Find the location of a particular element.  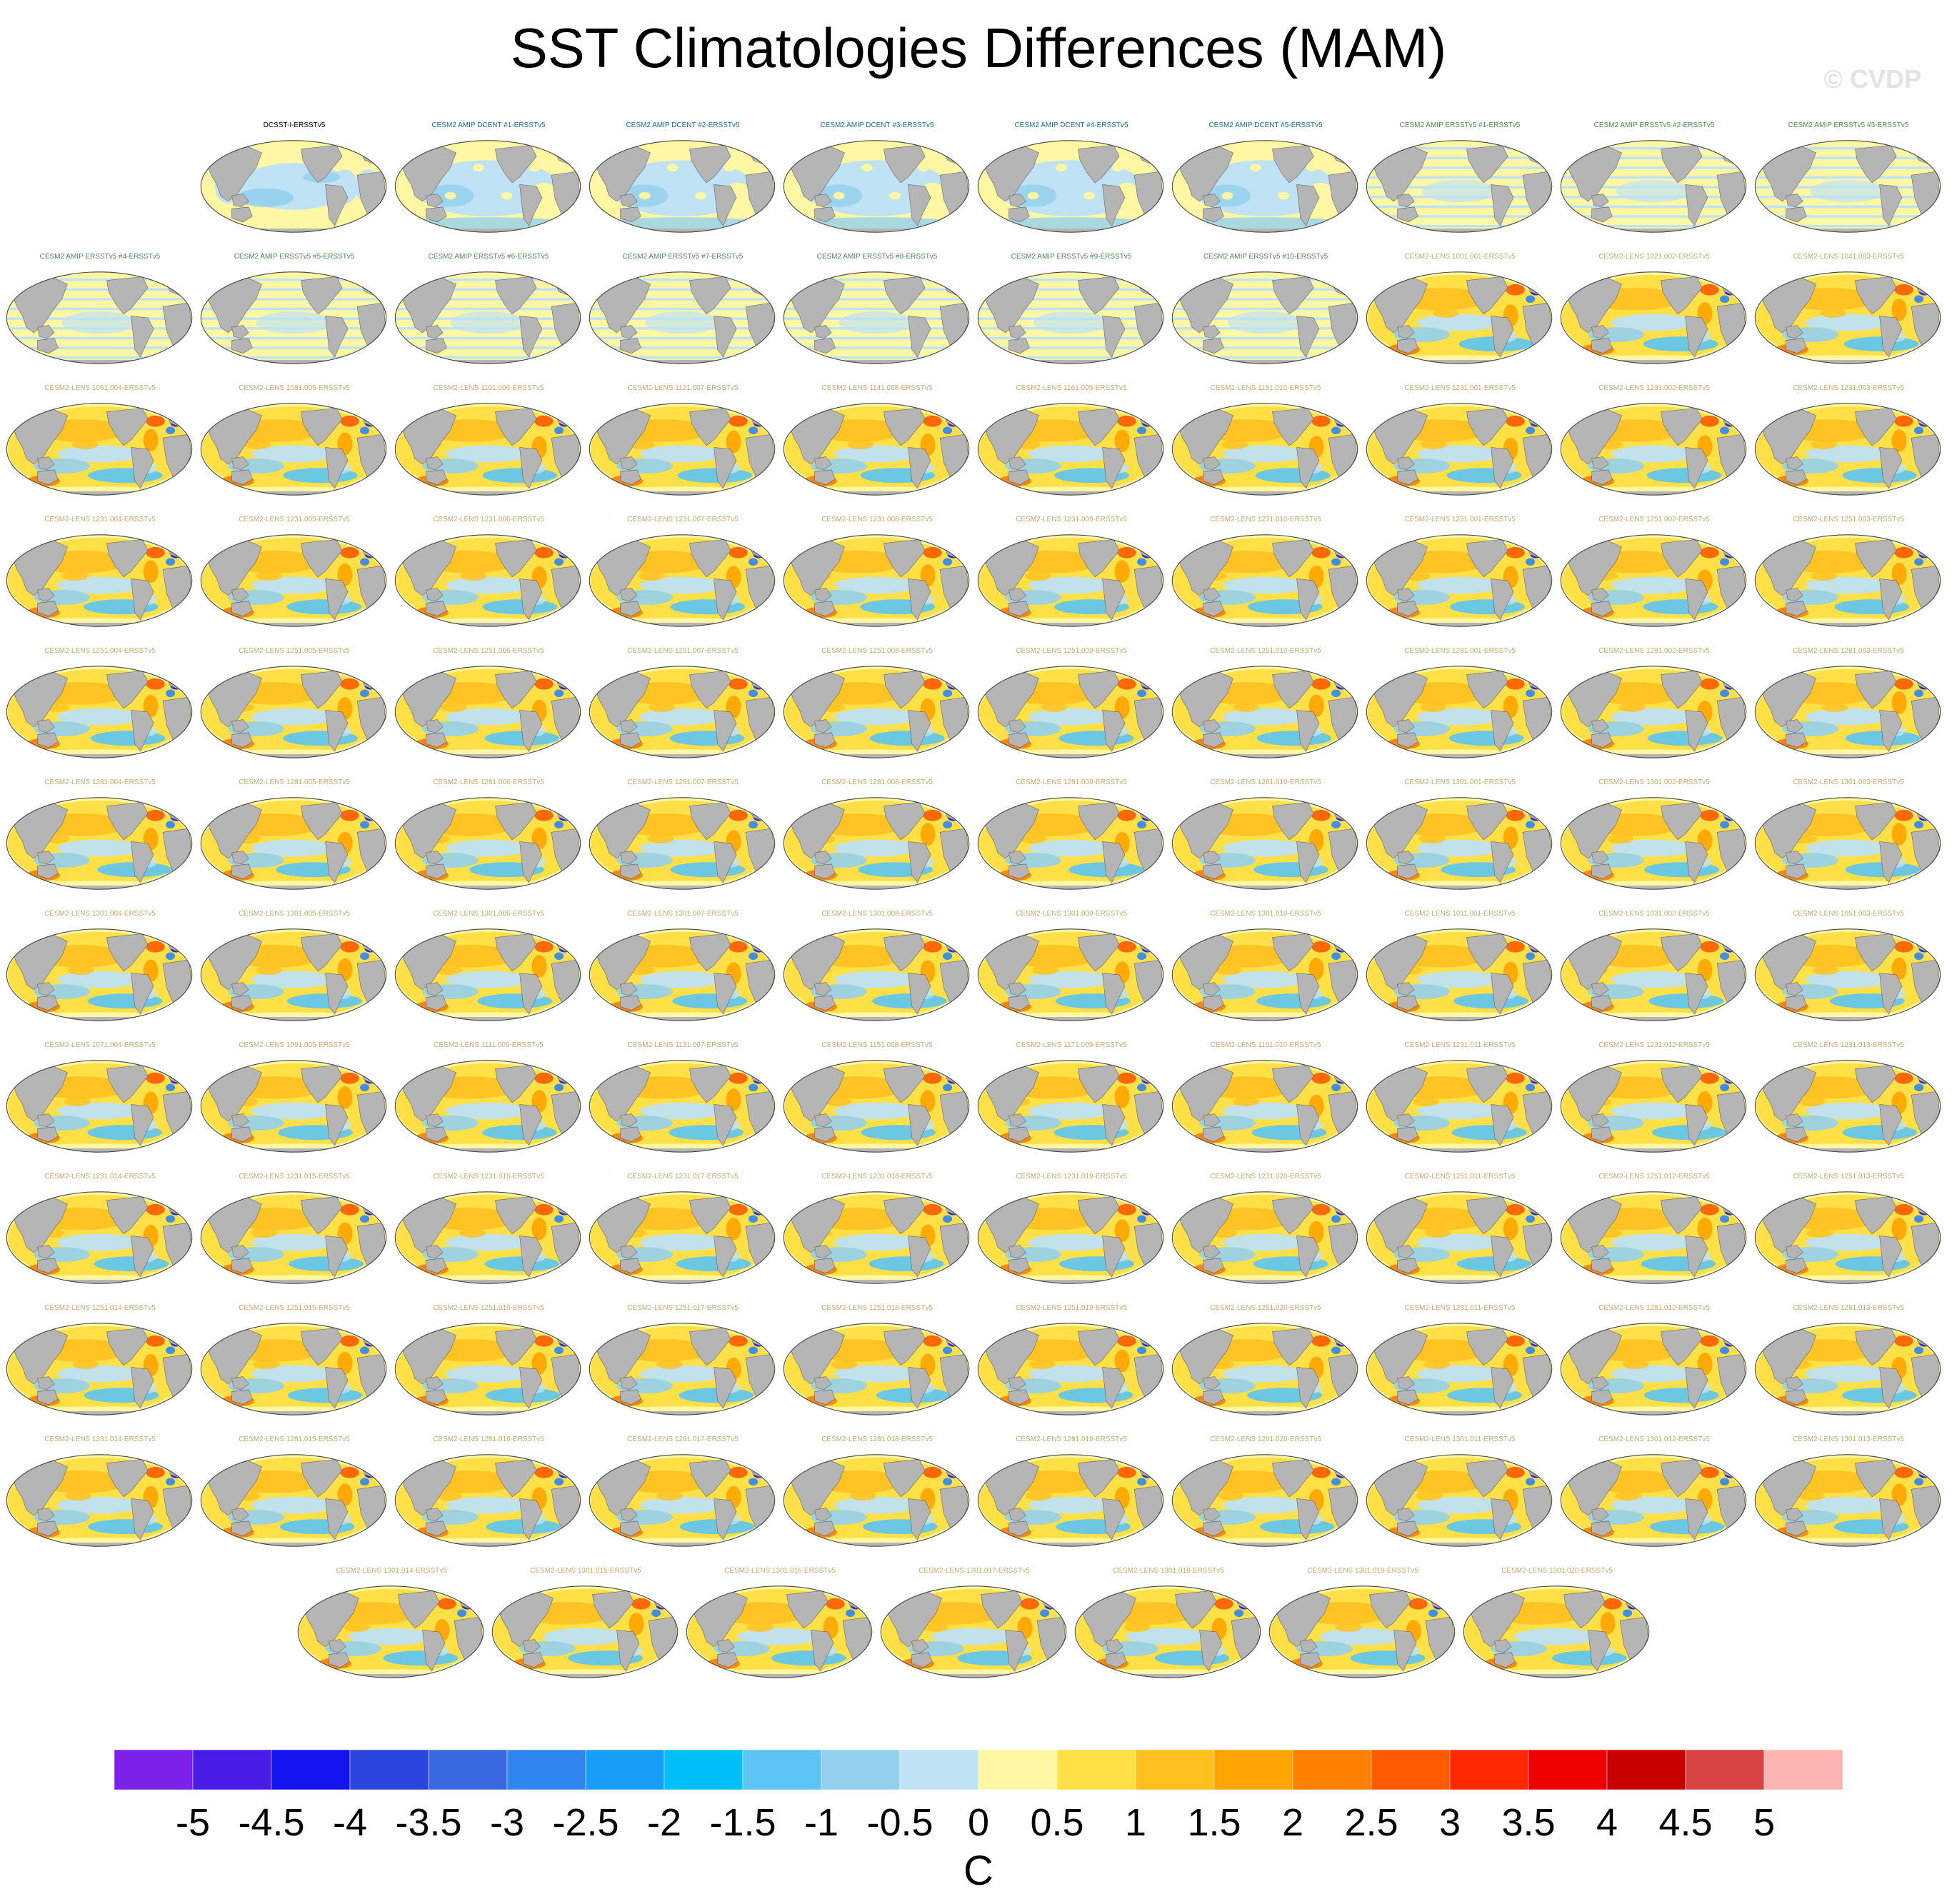

map-panel: CESM2-LENS 1251.018-ERSSTv5 is located at coordinates (877, 1364).